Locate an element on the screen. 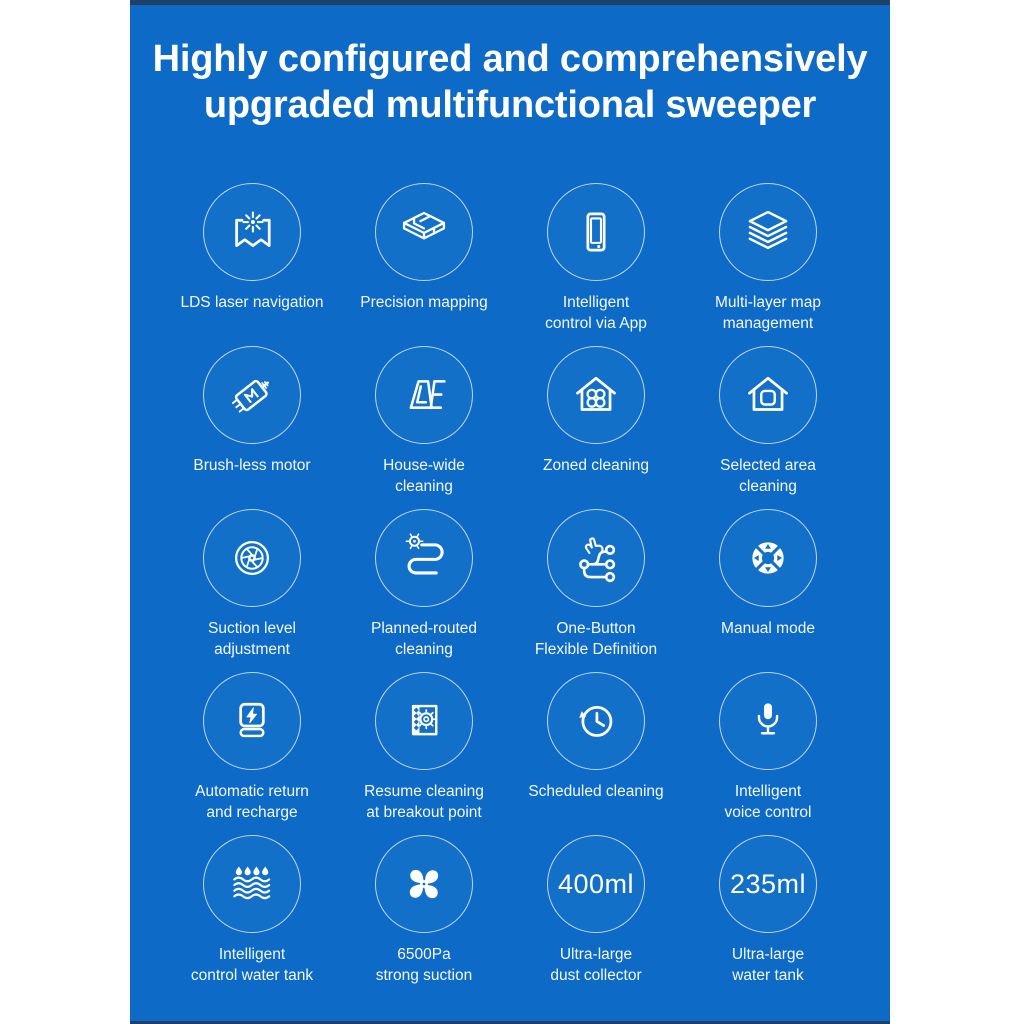 The height and width of the screenshot is (1024, 1024). feature-label: Resume cleaning at breakout point is located at coordinates (424, 802).